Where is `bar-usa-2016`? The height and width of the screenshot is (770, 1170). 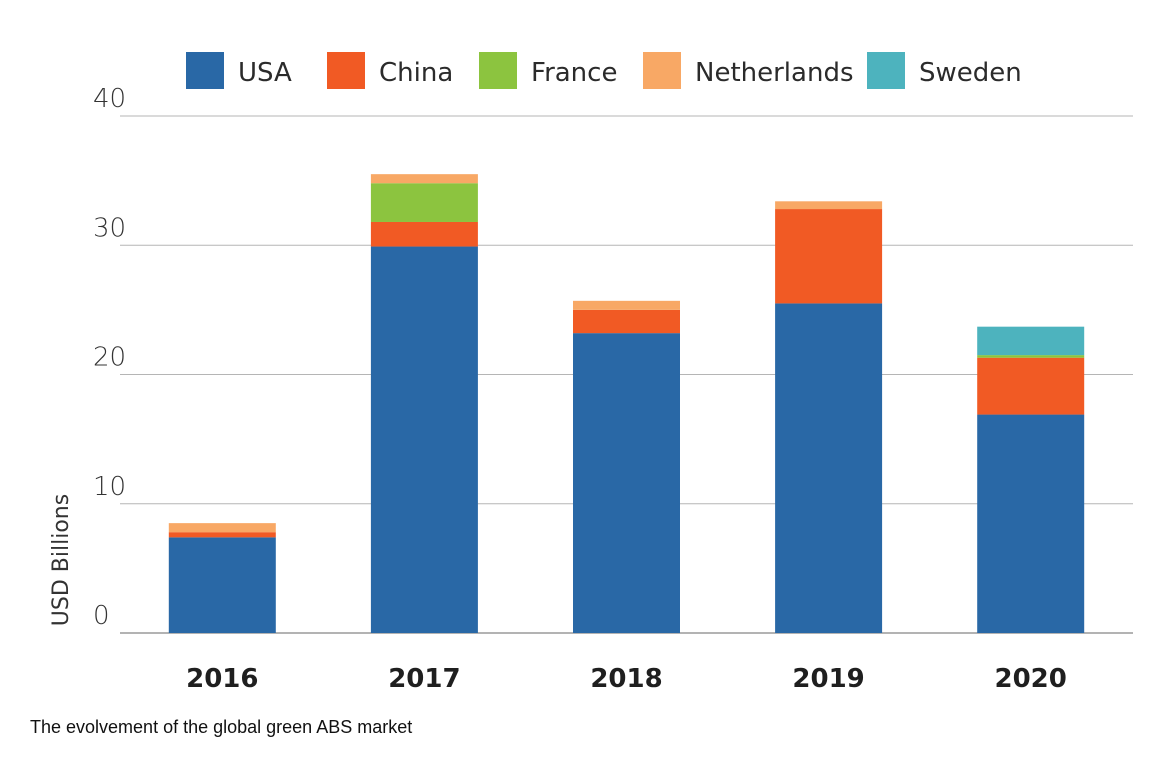
bar-usa-2016 is located at coordinates (222, 585).